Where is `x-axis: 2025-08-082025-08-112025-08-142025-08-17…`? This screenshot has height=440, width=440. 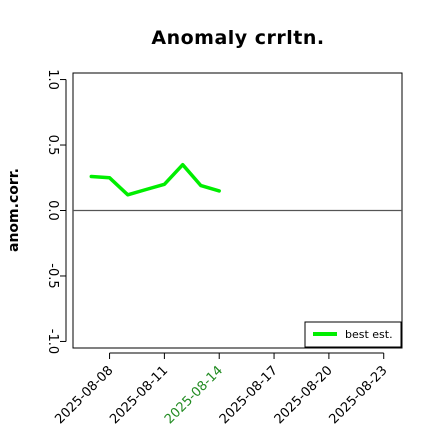
x-axis: 2025-08-082025-08-112025-08-142025-08-17… is located at coordinates (221, 389).